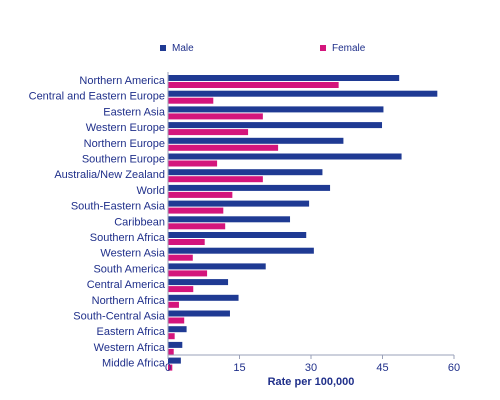  What do you see at coordinates (128, 238) in the screenshot?
I see `category-label-10: Southern Africa` at bounding box center [128, 238].